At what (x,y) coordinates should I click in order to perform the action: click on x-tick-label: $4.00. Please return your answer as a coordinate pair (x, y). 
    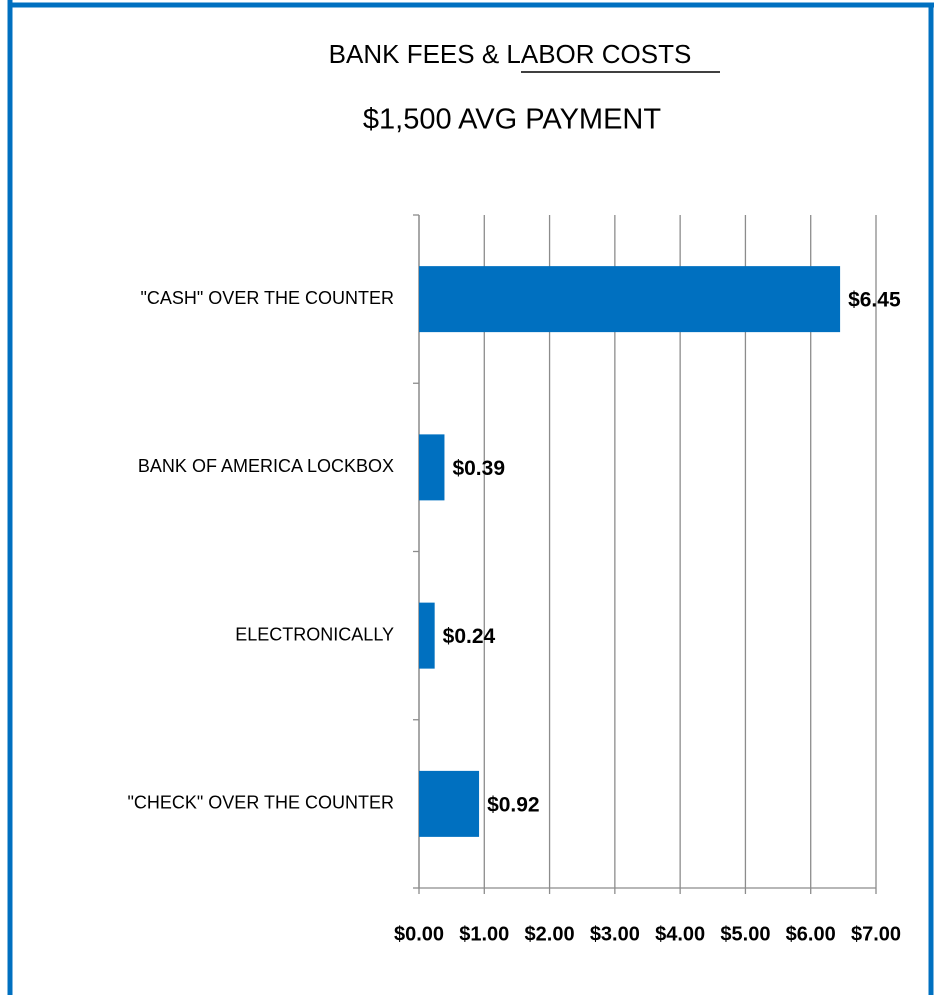
    Looking at the image, I should click on (680, 934).